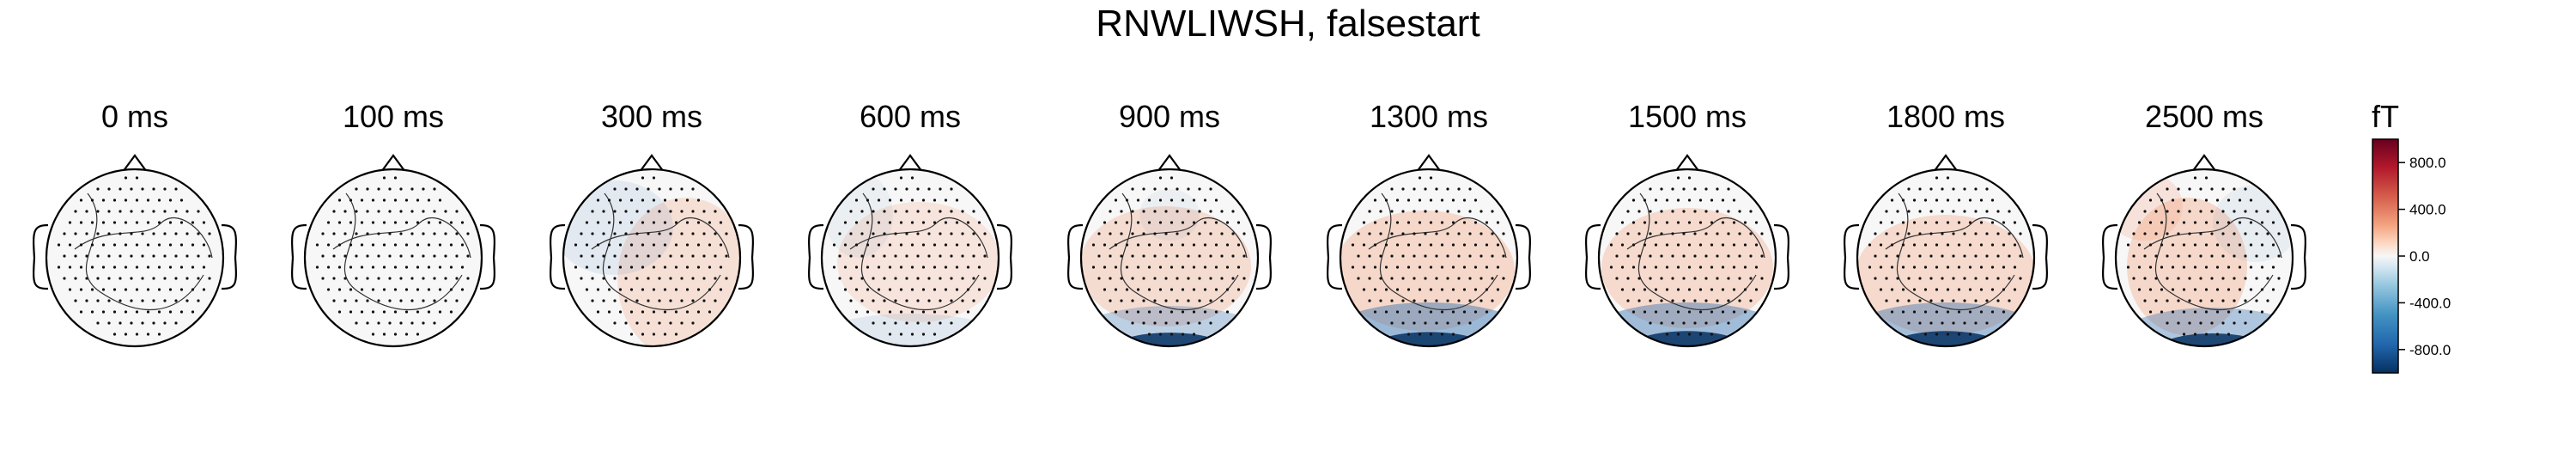  I want to click on colorbar-tick-label: -400.0, so click(2430, 303).